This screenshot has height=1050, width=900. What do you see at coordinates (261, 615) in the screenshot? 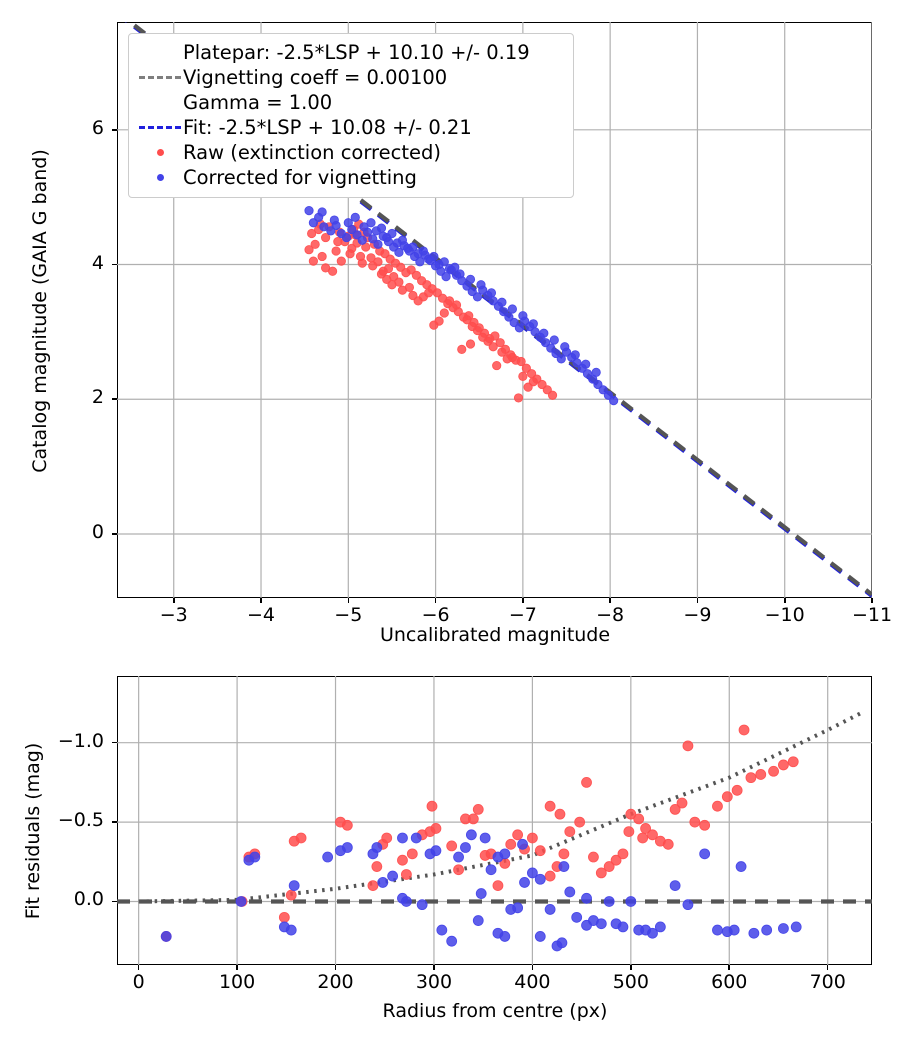
I see `top-x-tick: −4` at bounding box center [261, 615].